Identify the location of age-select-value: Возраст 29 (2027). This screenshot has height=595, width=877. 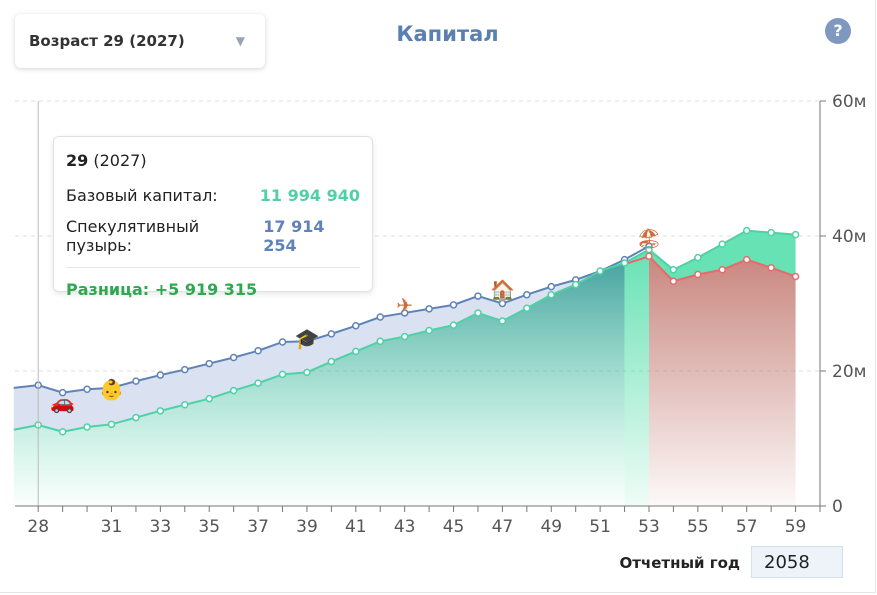
(107, 41).